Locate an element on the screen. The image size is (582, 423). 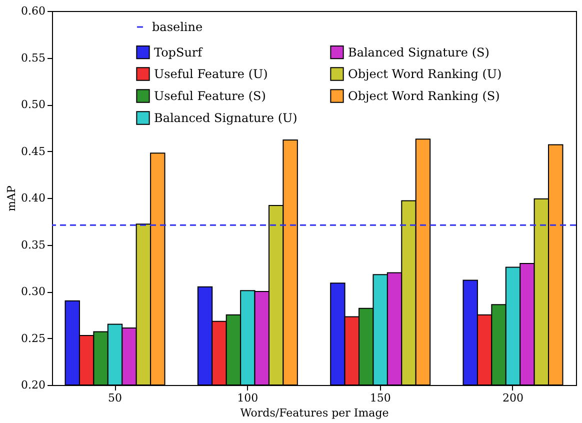
x-tick-label: 200 is located at coordinates (513, 398).